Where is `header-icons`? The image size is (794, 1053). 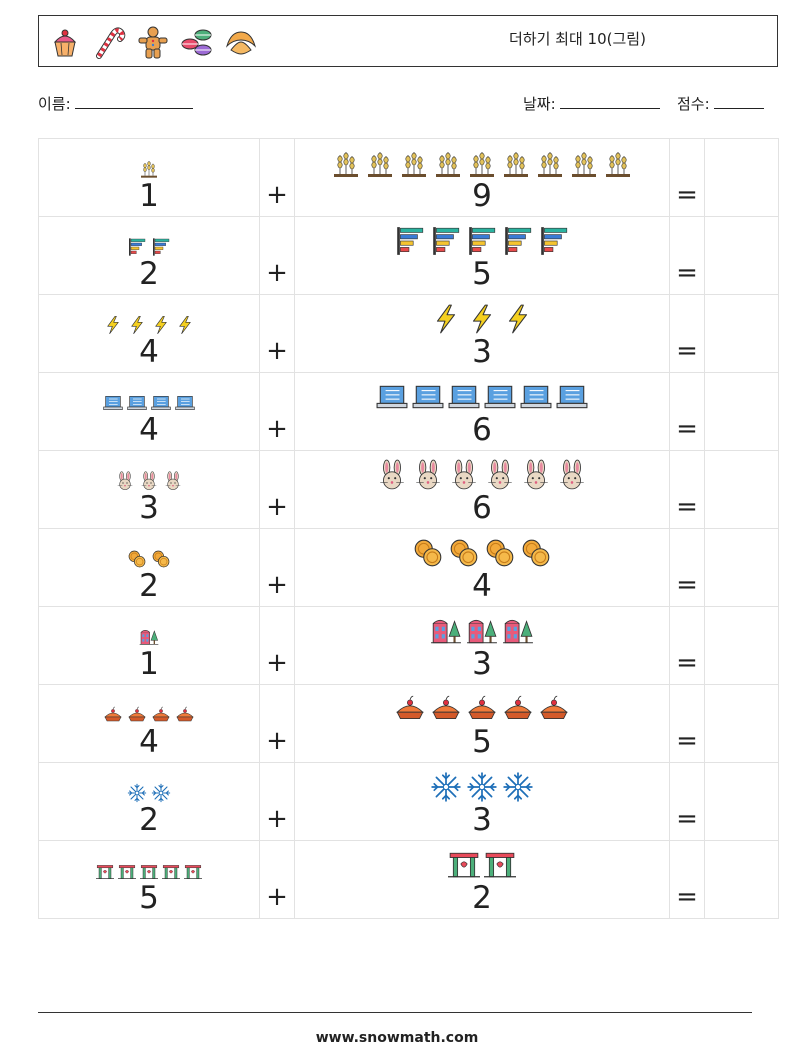 header-icons is located at coordinates (153, 42).